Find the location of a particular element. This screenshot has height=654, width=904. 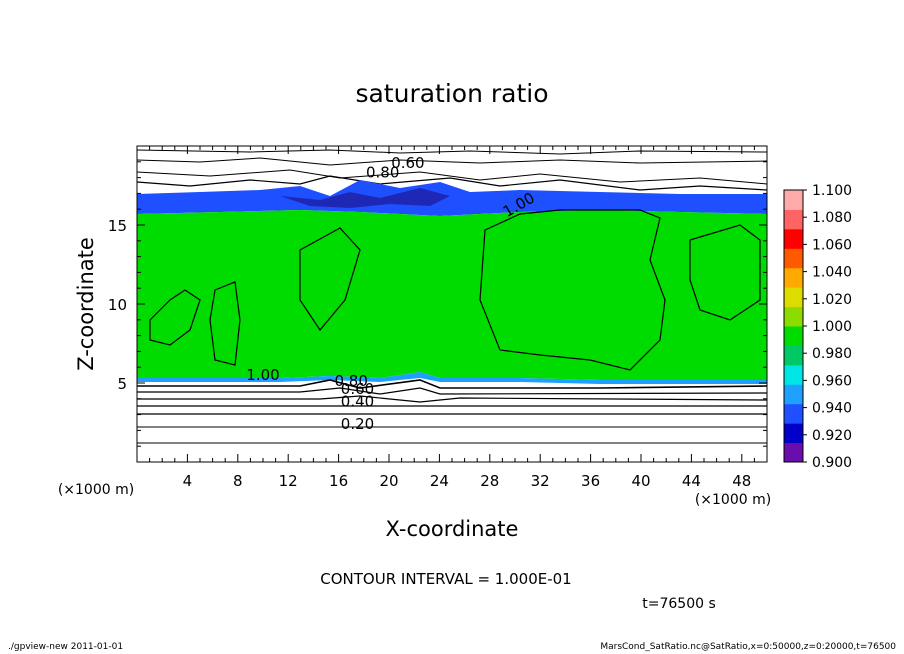

y-tick-label: 5 is located at coordinates (122, 384).